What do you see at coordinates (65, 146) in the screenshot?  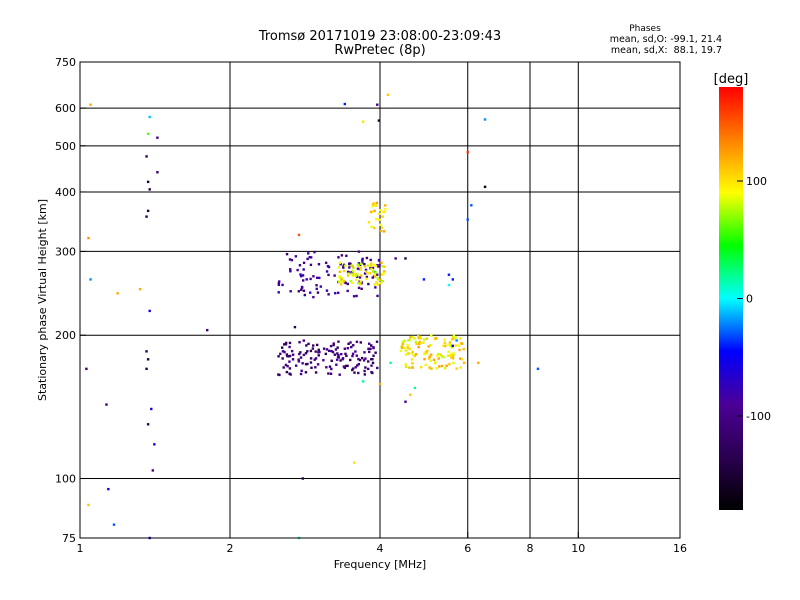 I see `y-tick-label: 500` at bounding box center [65, 146].